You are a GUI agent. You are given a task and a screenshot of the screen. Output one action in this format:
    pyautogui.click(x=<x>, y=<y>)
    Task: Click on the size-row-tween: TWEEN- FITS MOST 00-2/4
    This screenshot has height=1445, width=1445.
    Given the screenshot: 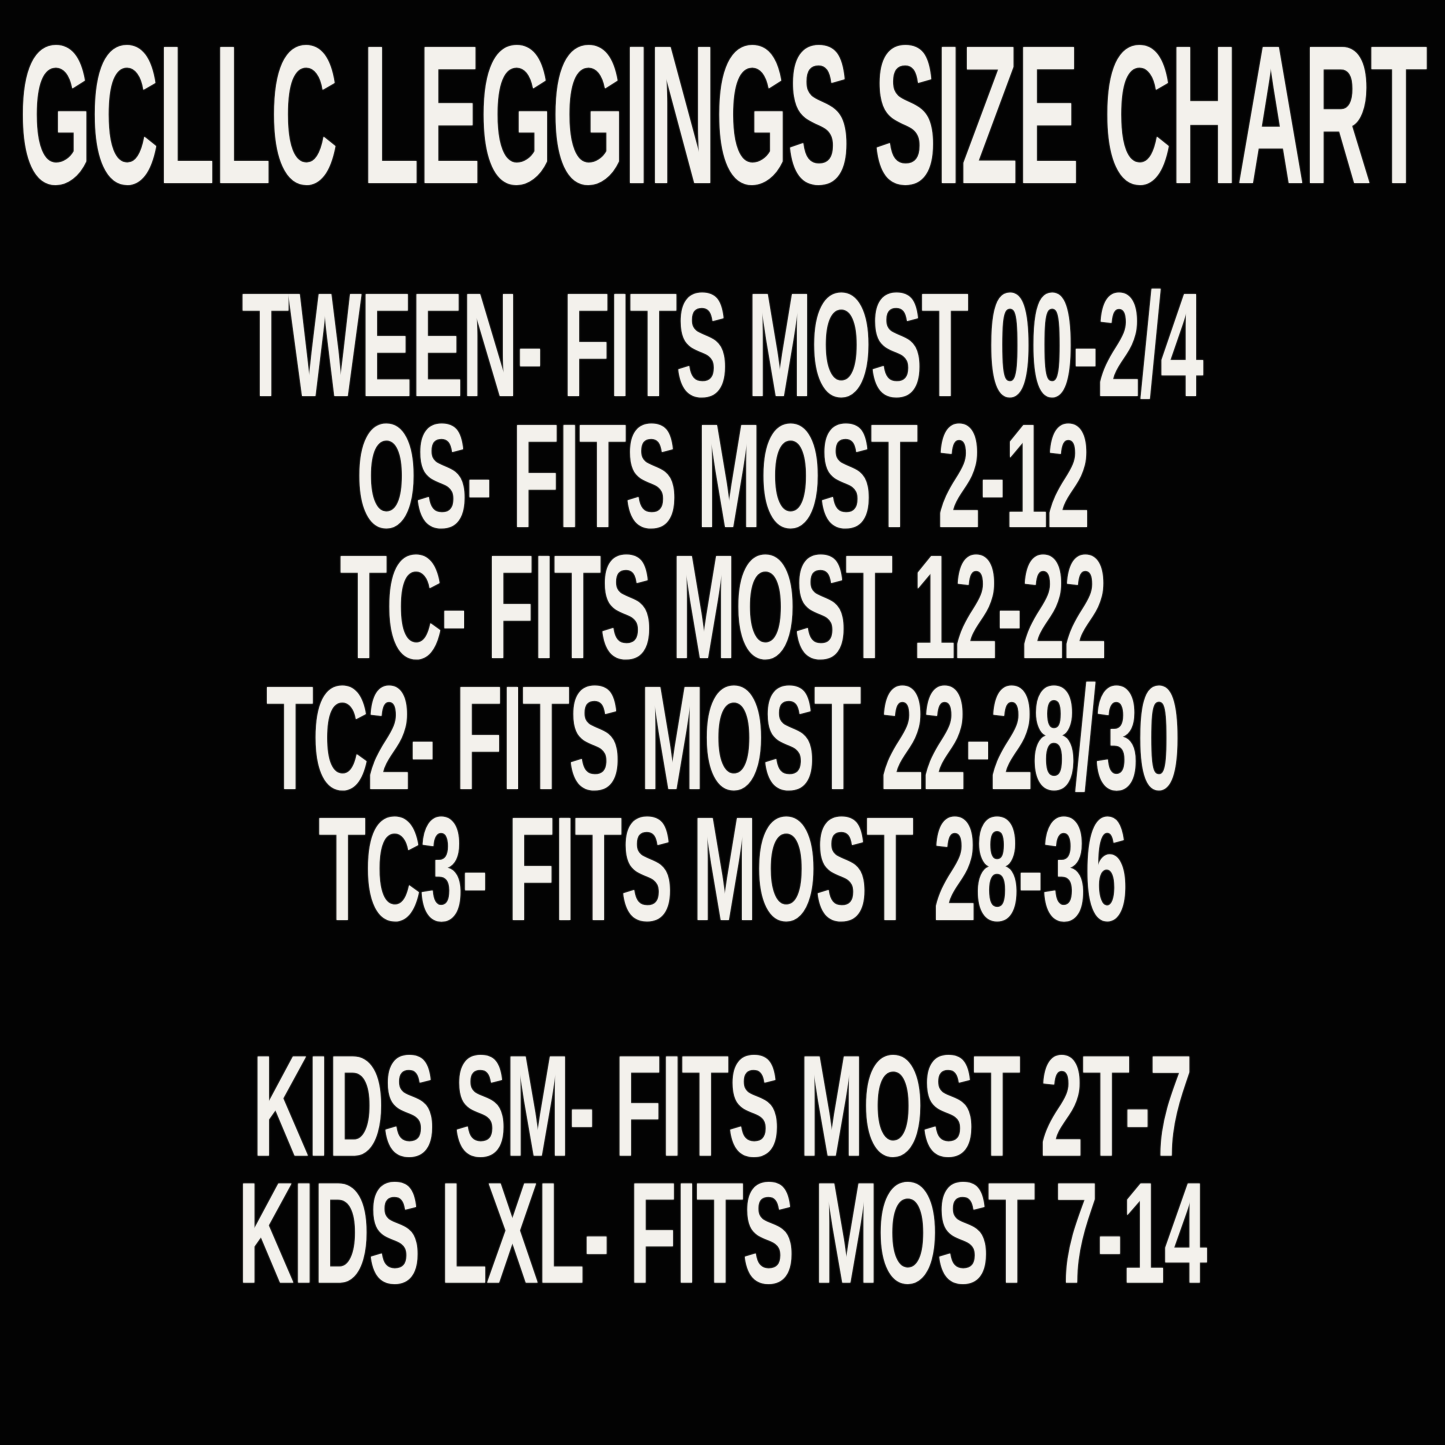 What is the action you would take?
    pyautogui.click(x=722, y=344)
    